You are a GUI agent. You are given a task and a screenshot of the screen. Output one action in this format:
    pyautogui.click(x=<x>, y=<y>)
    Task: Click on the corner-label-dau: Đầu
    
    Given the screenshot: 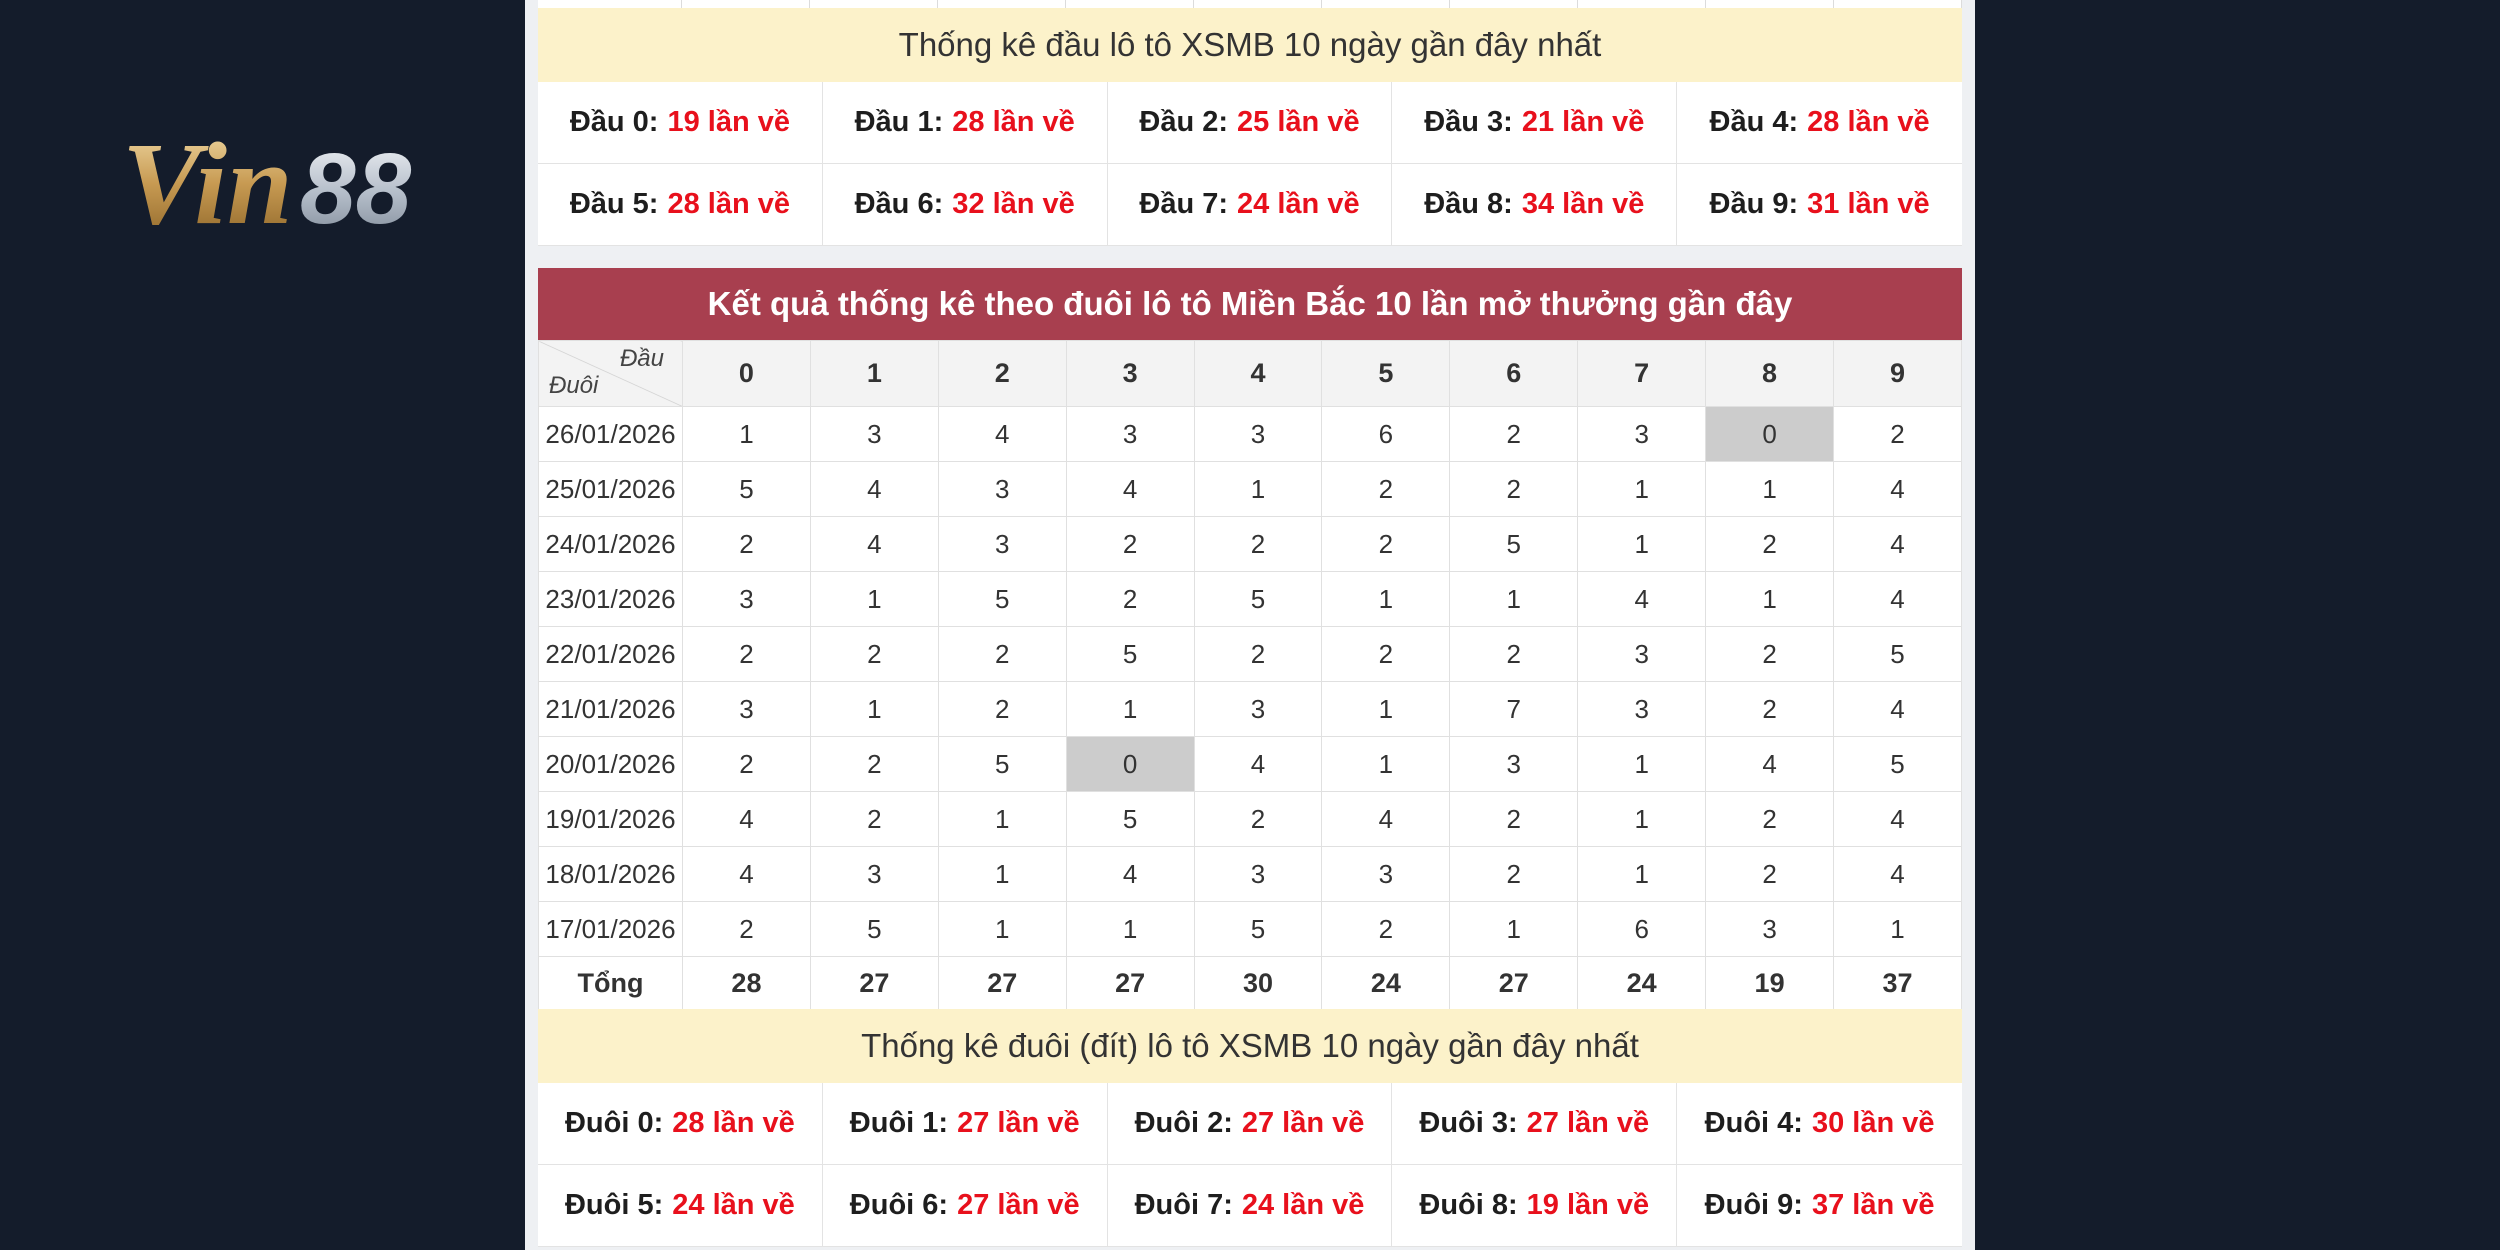 What is the action you would take?
    pyautogui.click(x=641, y=358)
    